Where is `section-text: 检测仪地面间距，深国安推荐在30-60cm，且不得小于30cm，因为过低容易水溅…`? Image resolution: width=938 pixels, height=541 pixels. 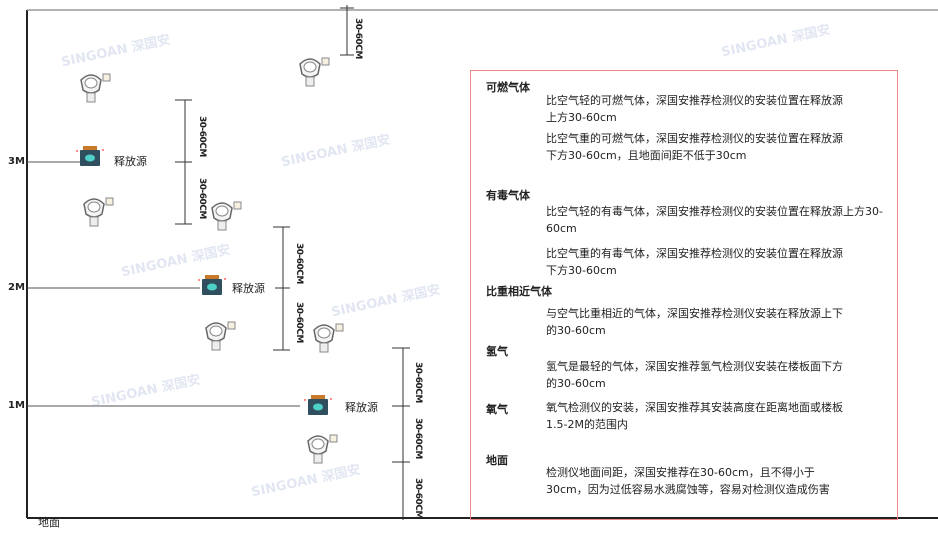
section-text: 检测仪地面间距，深国安推荐在30-60cm，且不得小于30cm，因为过低容易水溅… is located at coordinates (688, 481).